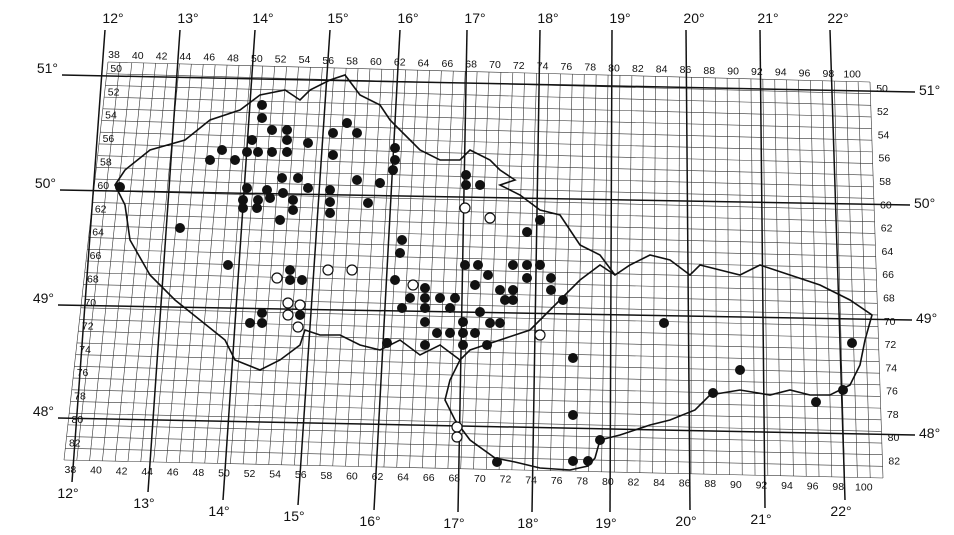  I want to click on longitude-label: 12°, so click(67, 493).